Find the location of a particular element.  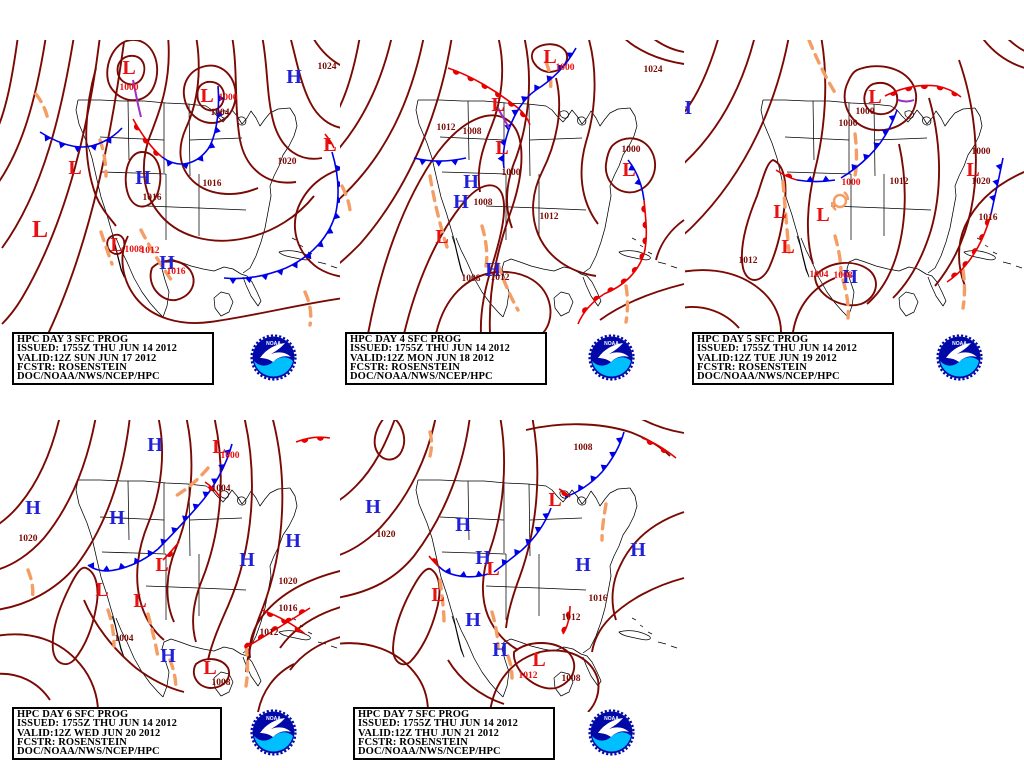

isobar-label: 1000 is located at coordinates (848, 124).